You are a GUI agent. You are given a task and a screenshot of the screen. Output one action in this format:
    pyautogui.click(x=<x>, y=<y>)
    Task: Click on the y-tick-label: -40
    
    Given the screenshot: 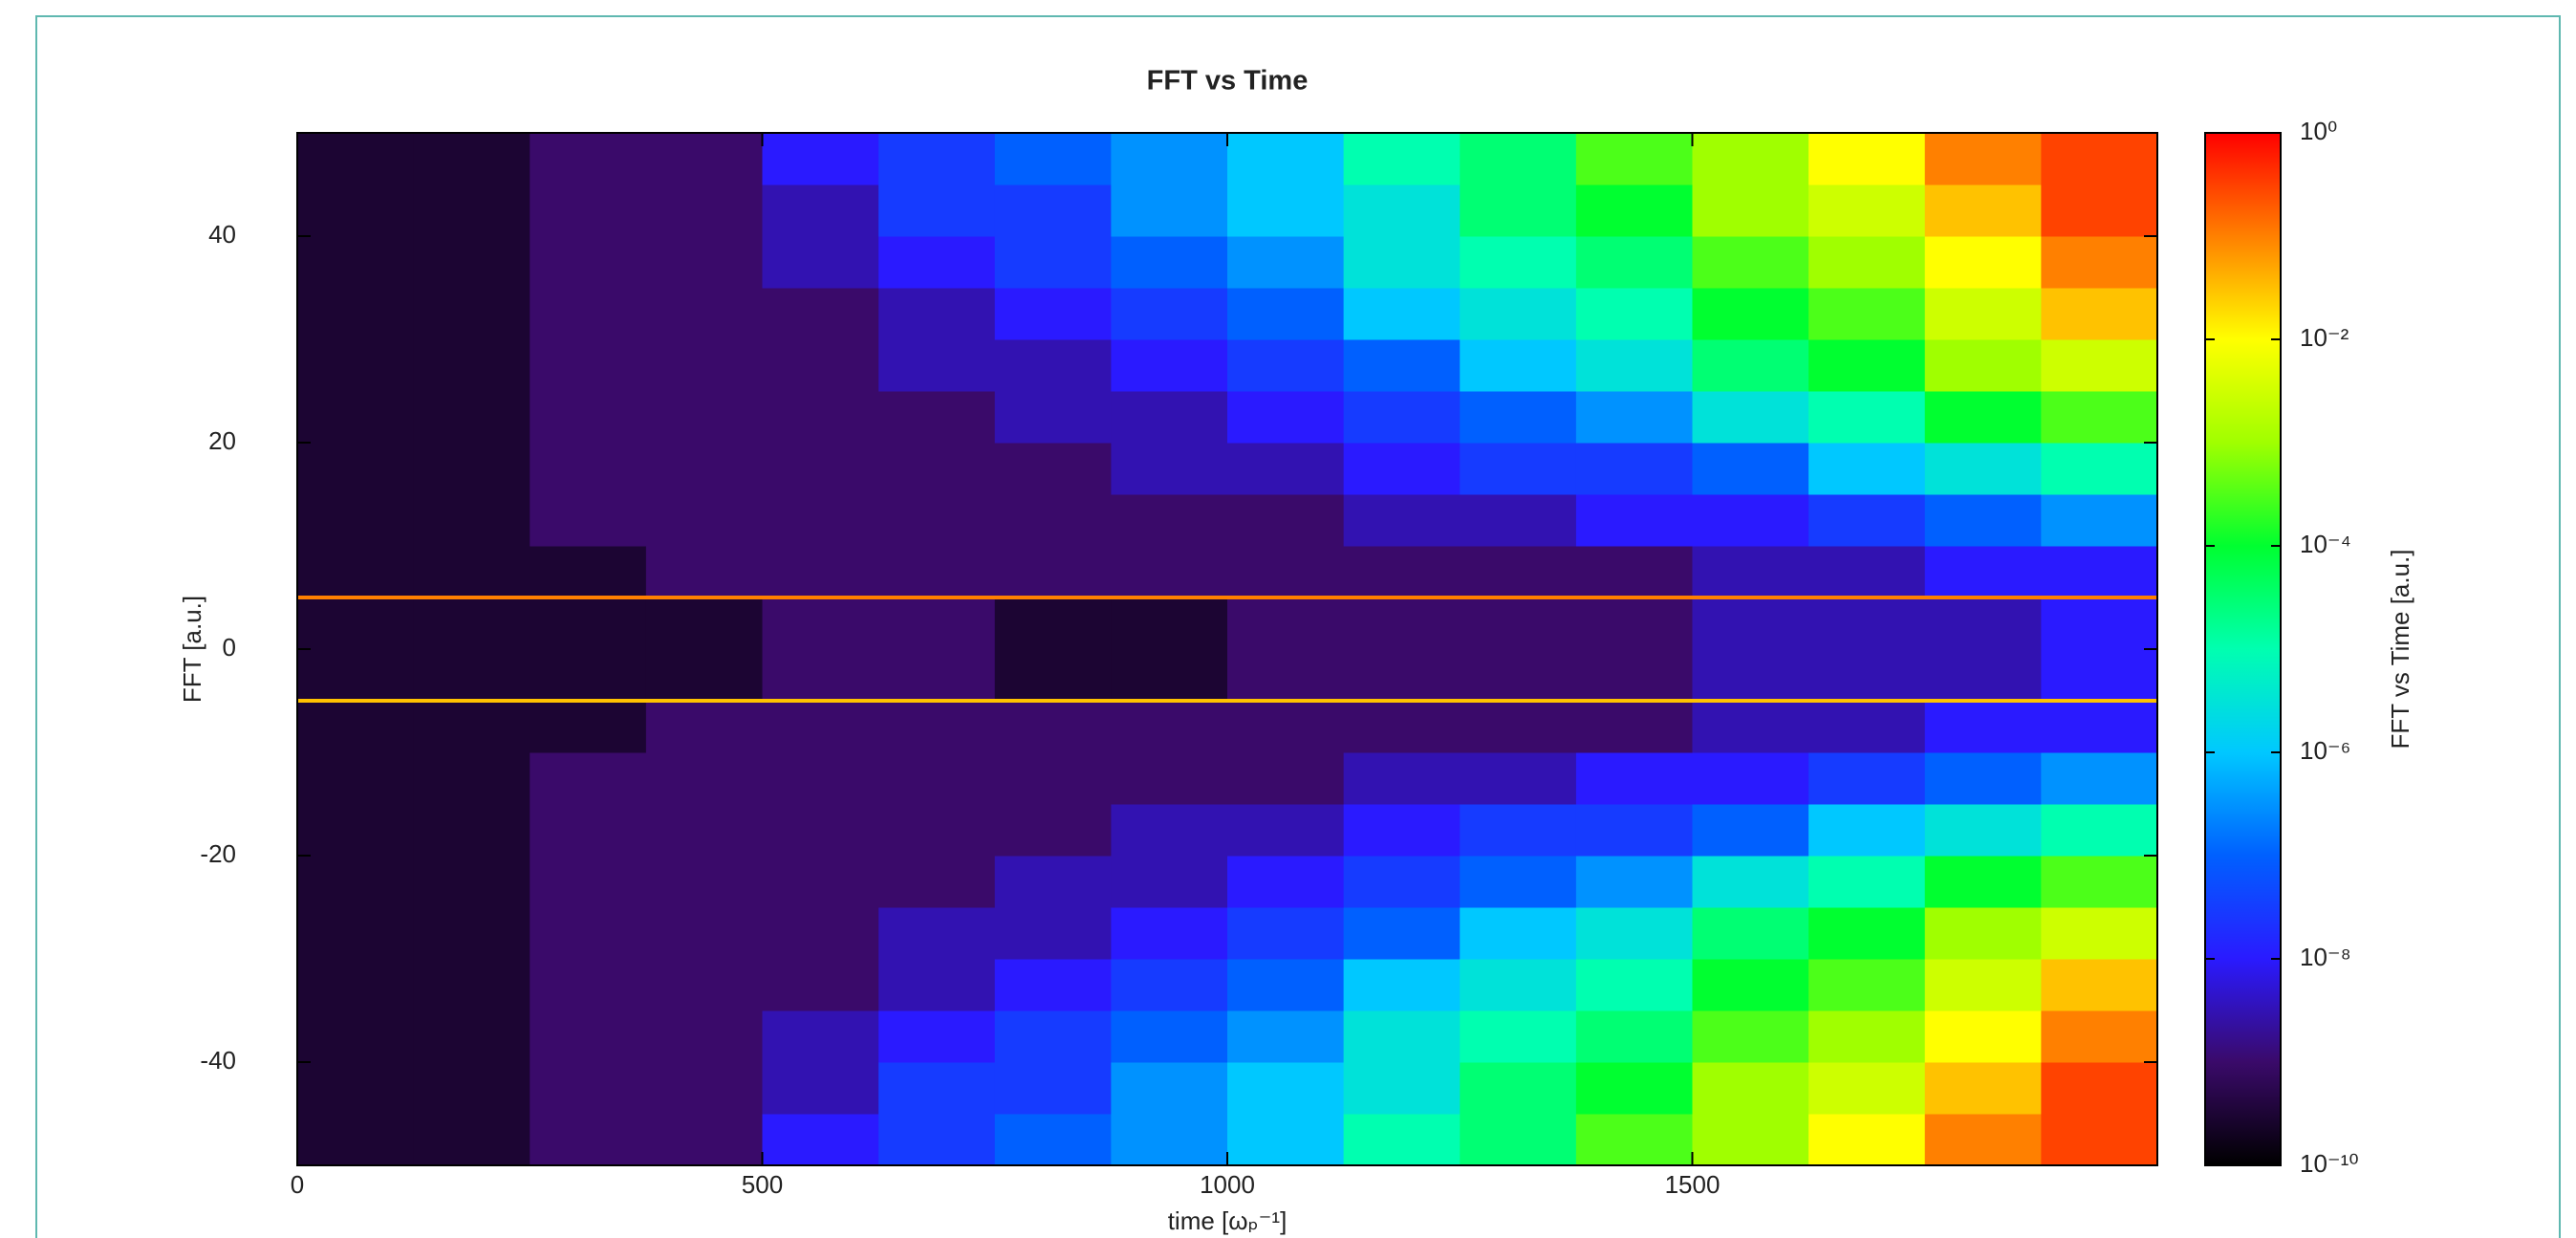 What is the action you would take?
    pyautogui.click(x=218, y=1060)
    